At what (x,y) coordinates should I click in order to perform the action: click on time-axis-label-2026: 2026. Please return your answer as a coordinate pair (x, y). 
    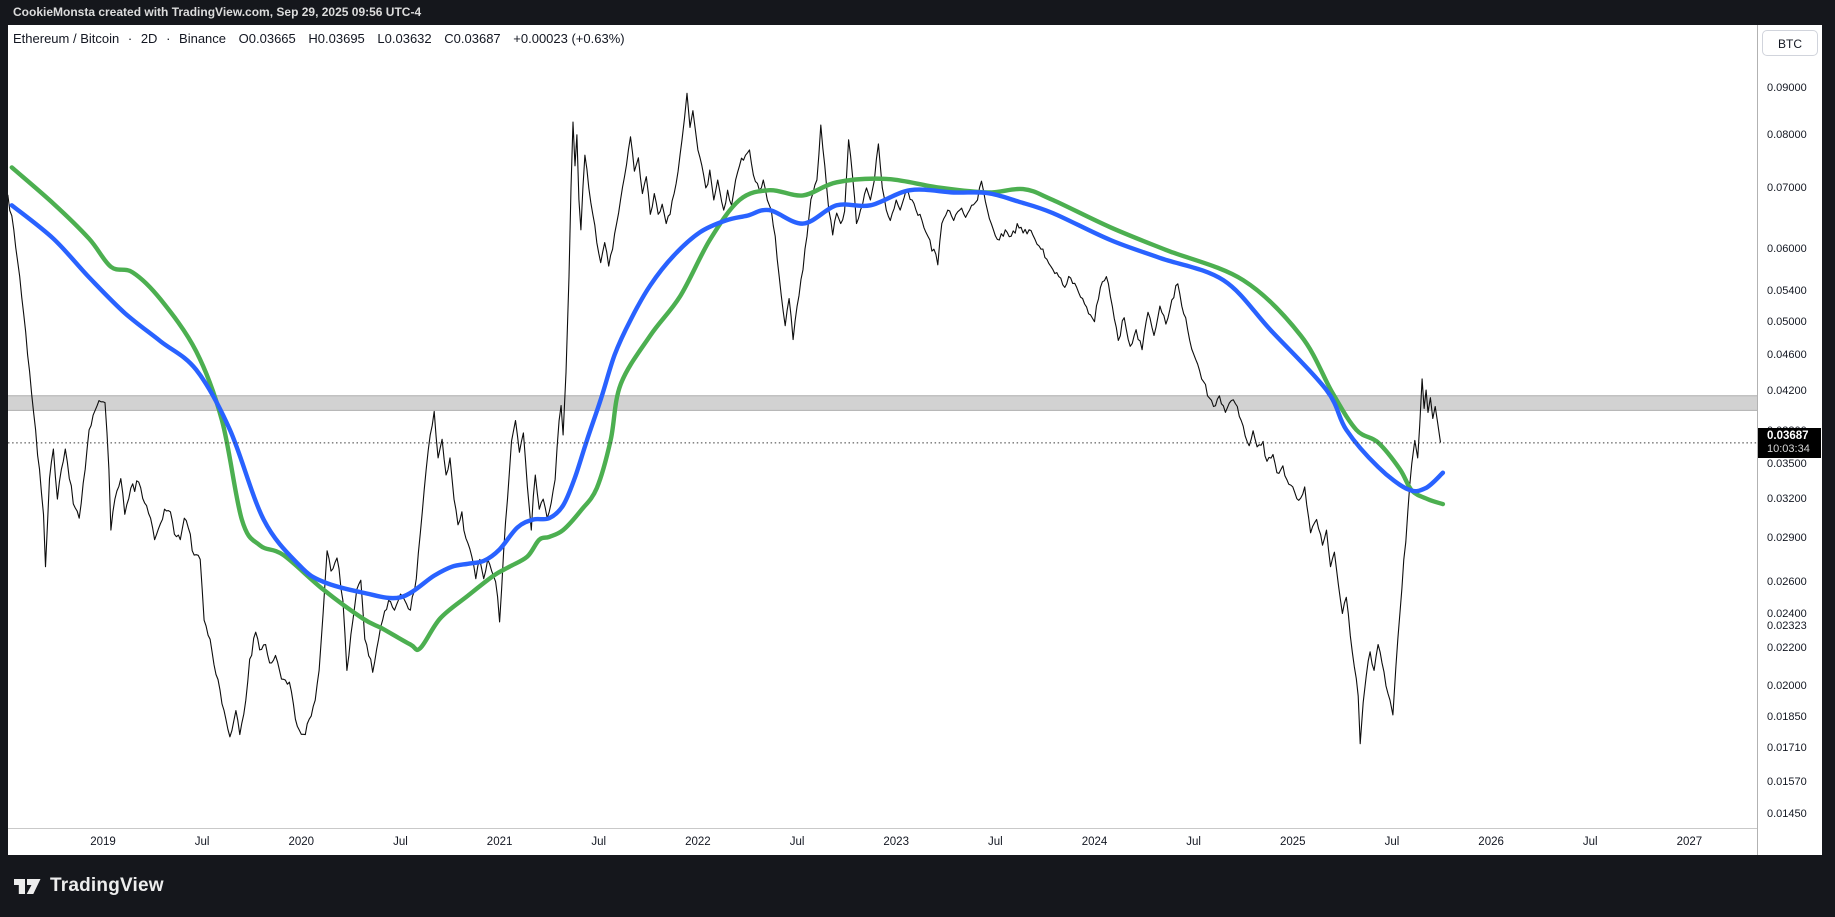
    Looking at the image, I should click on (1491, 842).